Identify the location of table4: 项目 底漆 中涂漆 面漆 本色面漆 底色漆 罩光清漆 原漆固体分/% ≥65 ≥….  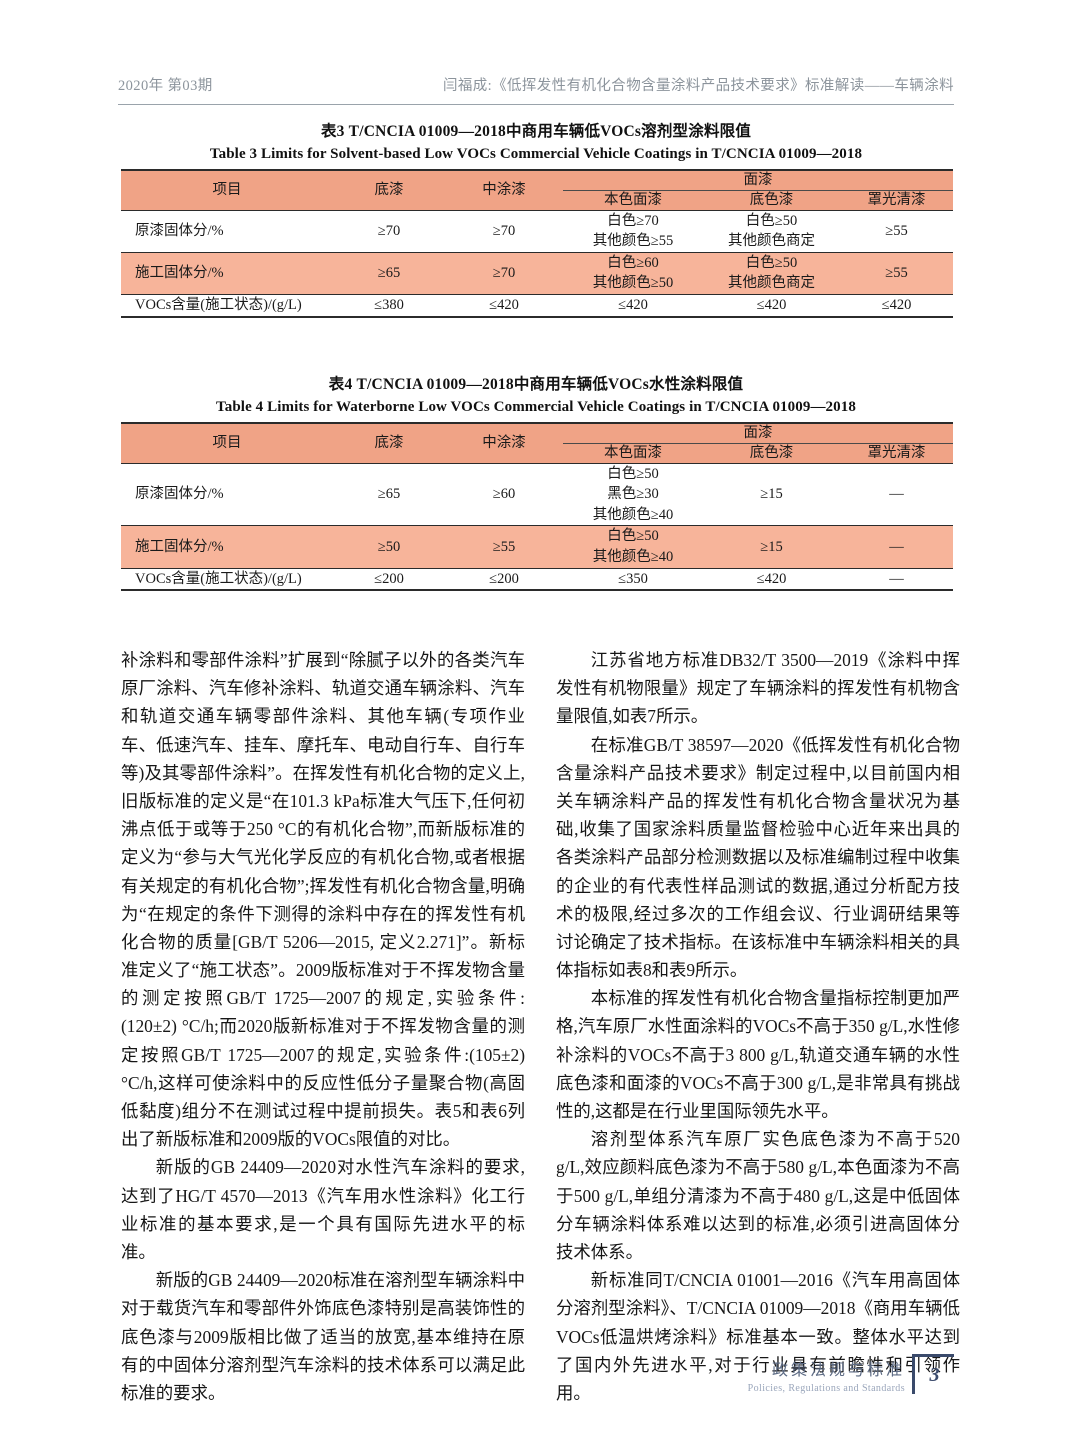
(537, 506).